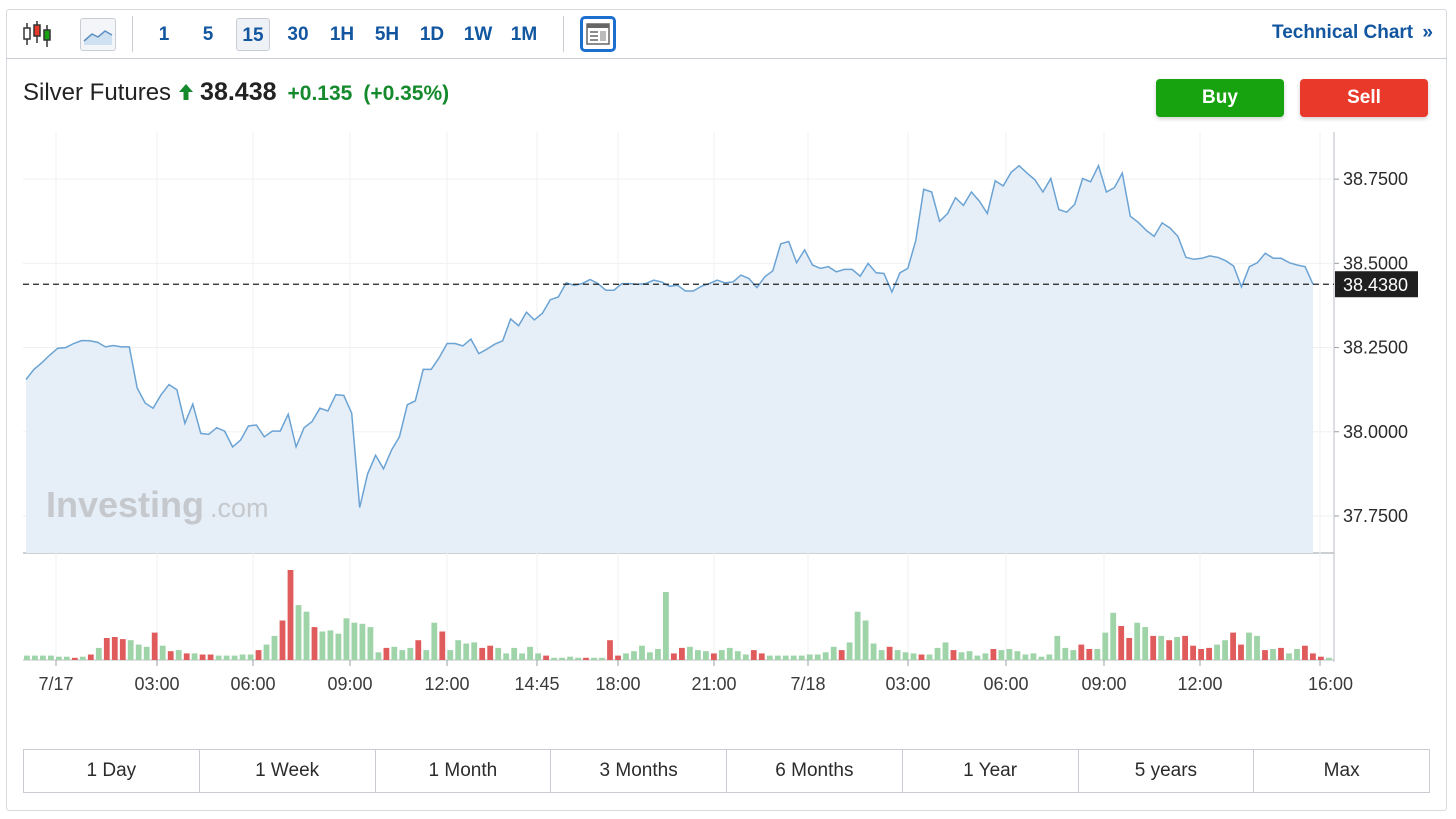 The image size is (1456, 819). Describe the element at coordinates (478, 34) in the screenshot. I see `timeframe-1w: 1W` at that location.